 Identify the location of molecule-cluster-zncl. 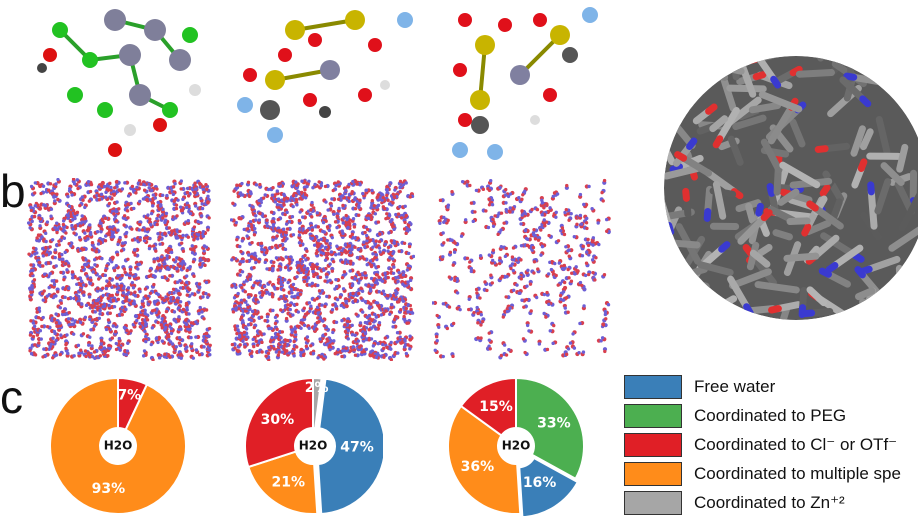
(119, 83).